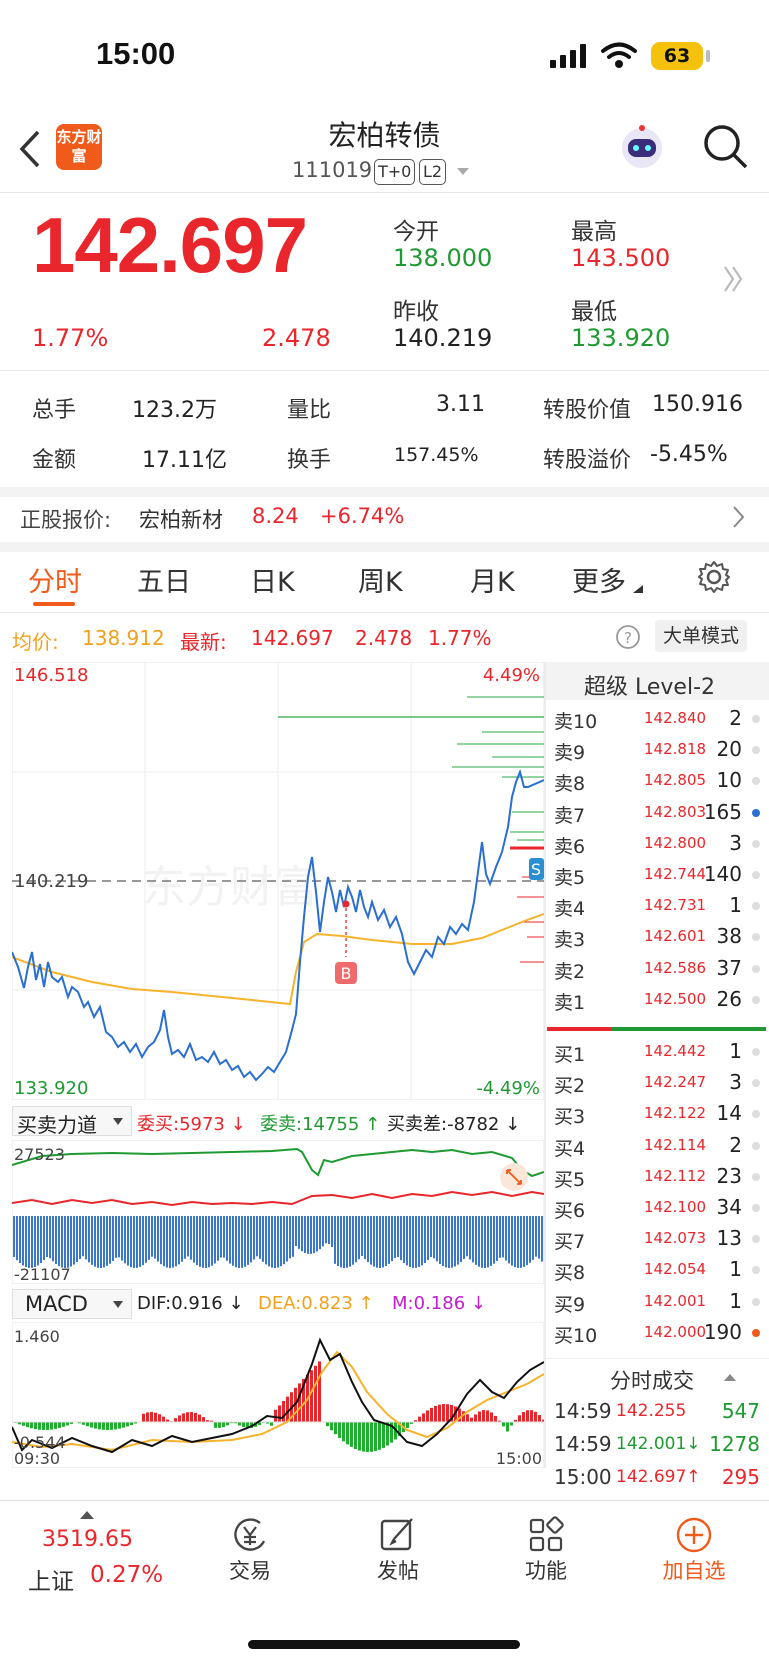  I want to click on low-label: 最低, so click(594, 312).